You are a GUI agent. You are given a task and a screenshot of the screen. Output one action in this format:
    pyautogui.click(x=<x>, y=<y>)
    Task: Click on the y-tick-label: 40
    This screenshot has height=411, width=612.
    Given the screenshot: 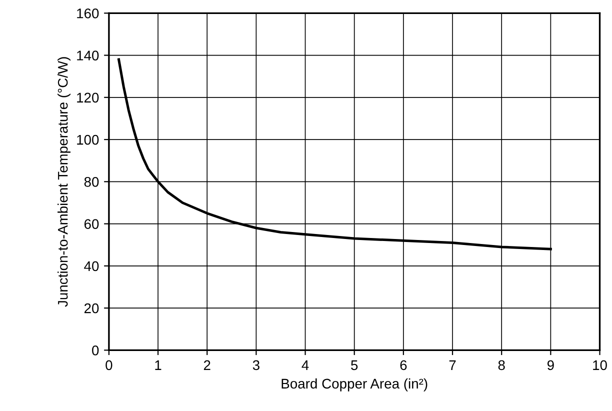 What is the action you would take?
    pyautogui.click(x=91, y=266)
    